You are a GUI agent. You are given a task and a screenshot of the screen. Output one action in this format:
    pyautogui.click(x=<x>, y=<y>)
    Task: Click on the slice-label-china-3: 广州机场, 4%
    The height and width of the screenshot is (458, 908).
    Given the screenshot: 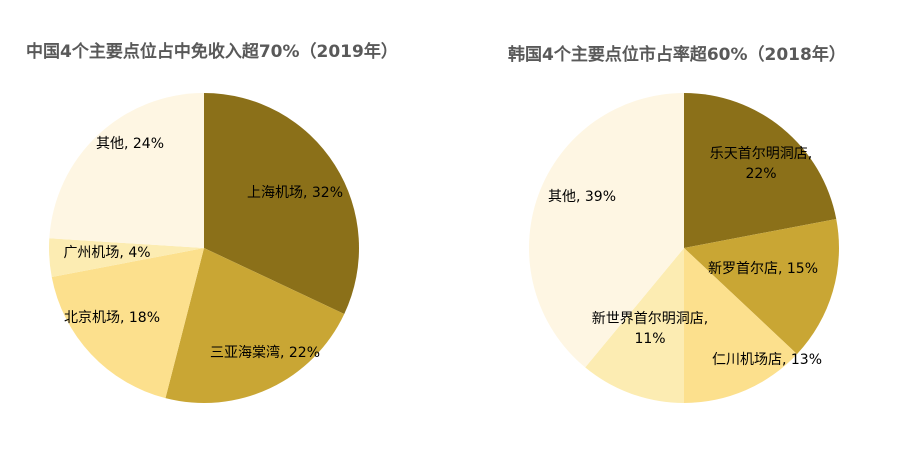 What is the action you would take?
    pyautogui.click(x=106, y=253)
    